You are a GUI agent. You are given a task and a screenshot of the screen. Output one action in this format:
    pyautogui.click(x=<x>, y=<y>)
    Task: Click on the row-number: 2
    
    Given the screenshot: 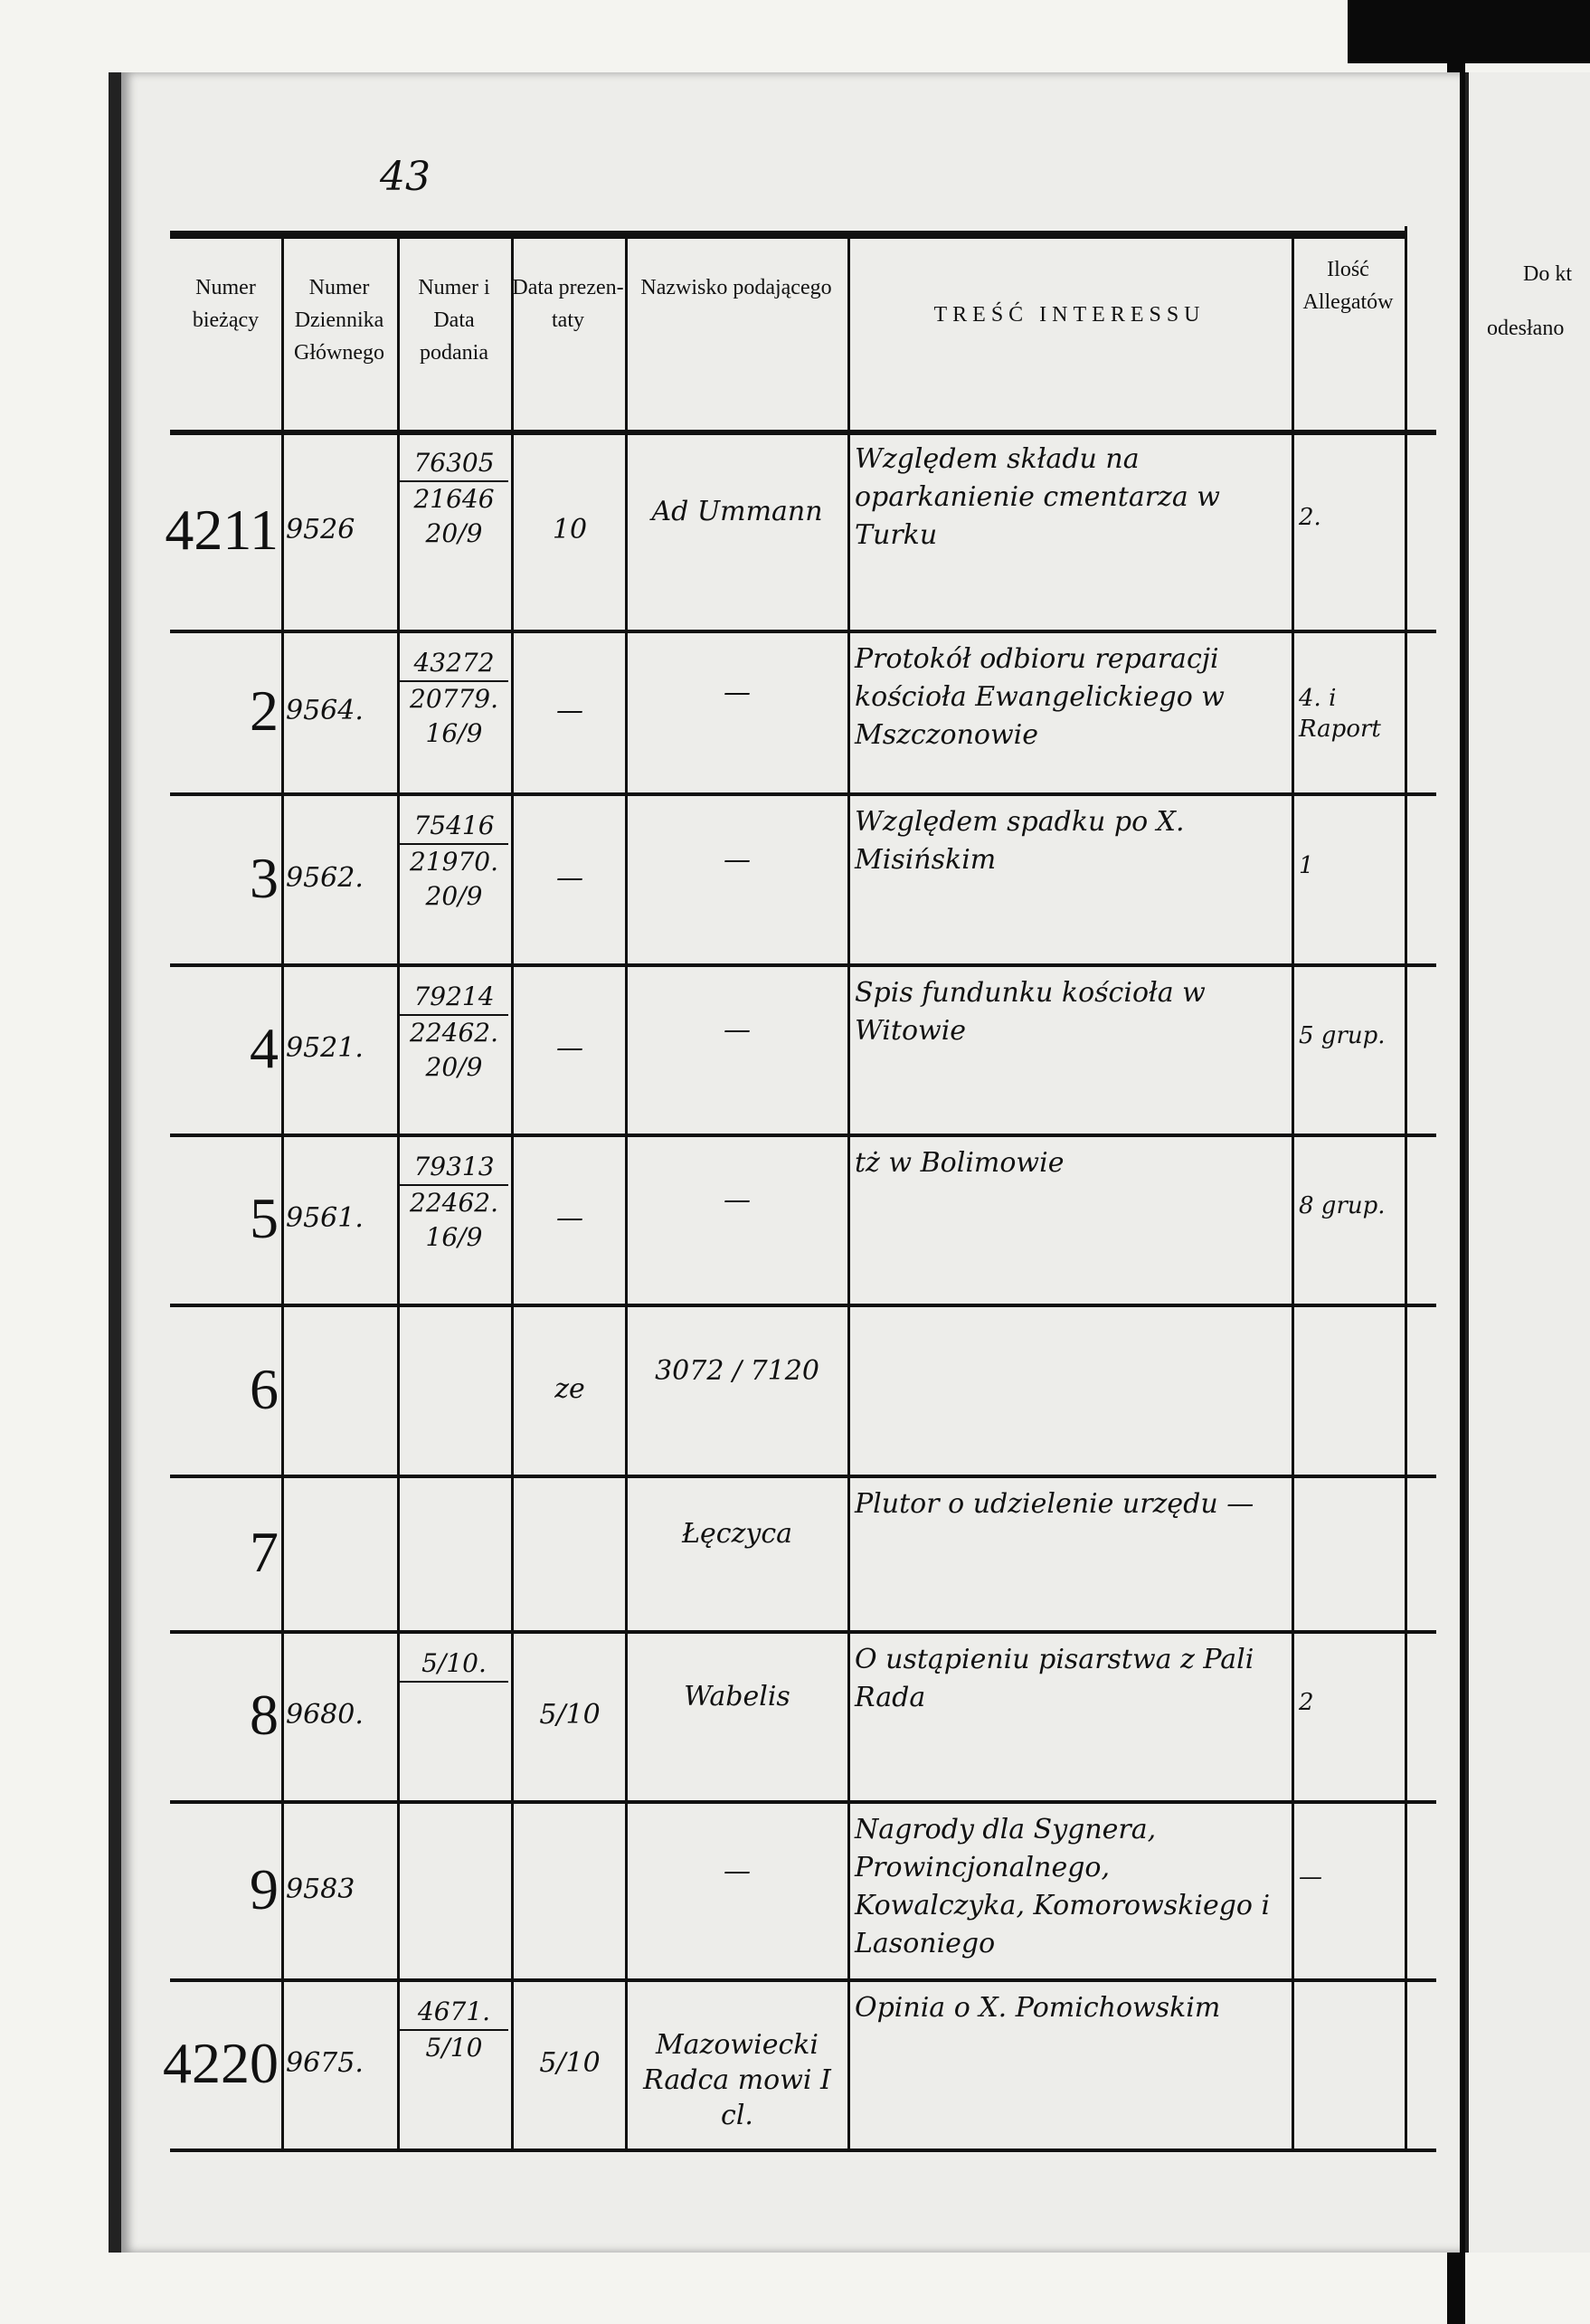 What is the action you would take?
    pyautogui.click(x=264, y=710)
    